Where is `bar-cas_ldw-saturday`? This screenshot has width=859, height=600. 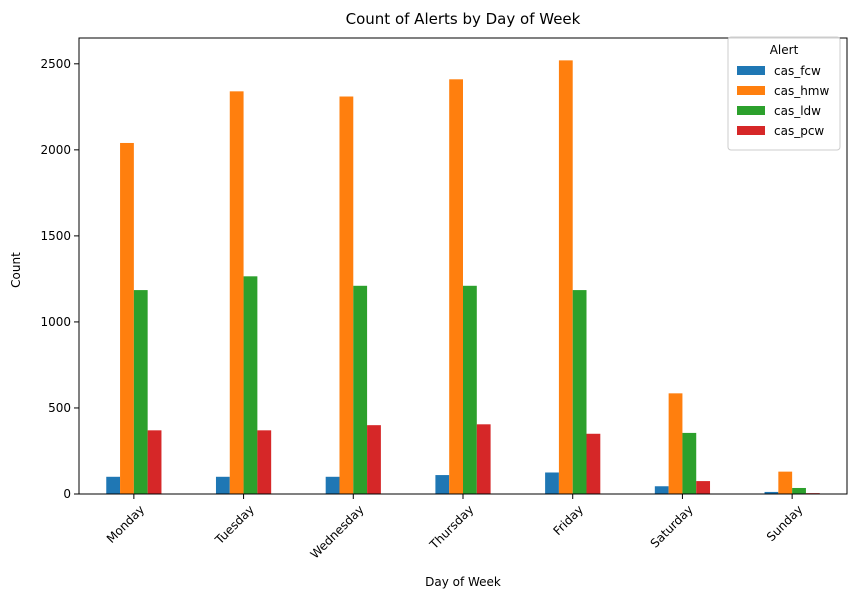
bar-cas_ldw-saturday is located at coordinates (689, 463).